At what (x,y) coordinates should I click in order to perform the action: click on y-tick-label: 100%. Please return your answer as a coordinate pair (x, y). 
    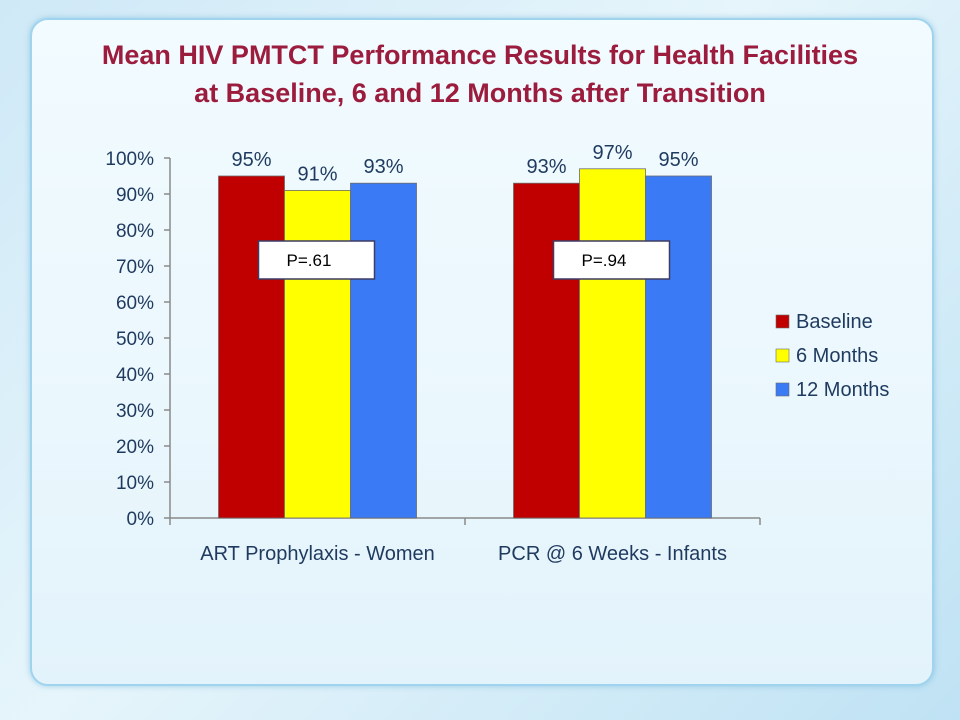
    Looking at the image, I should click on (129, 159).